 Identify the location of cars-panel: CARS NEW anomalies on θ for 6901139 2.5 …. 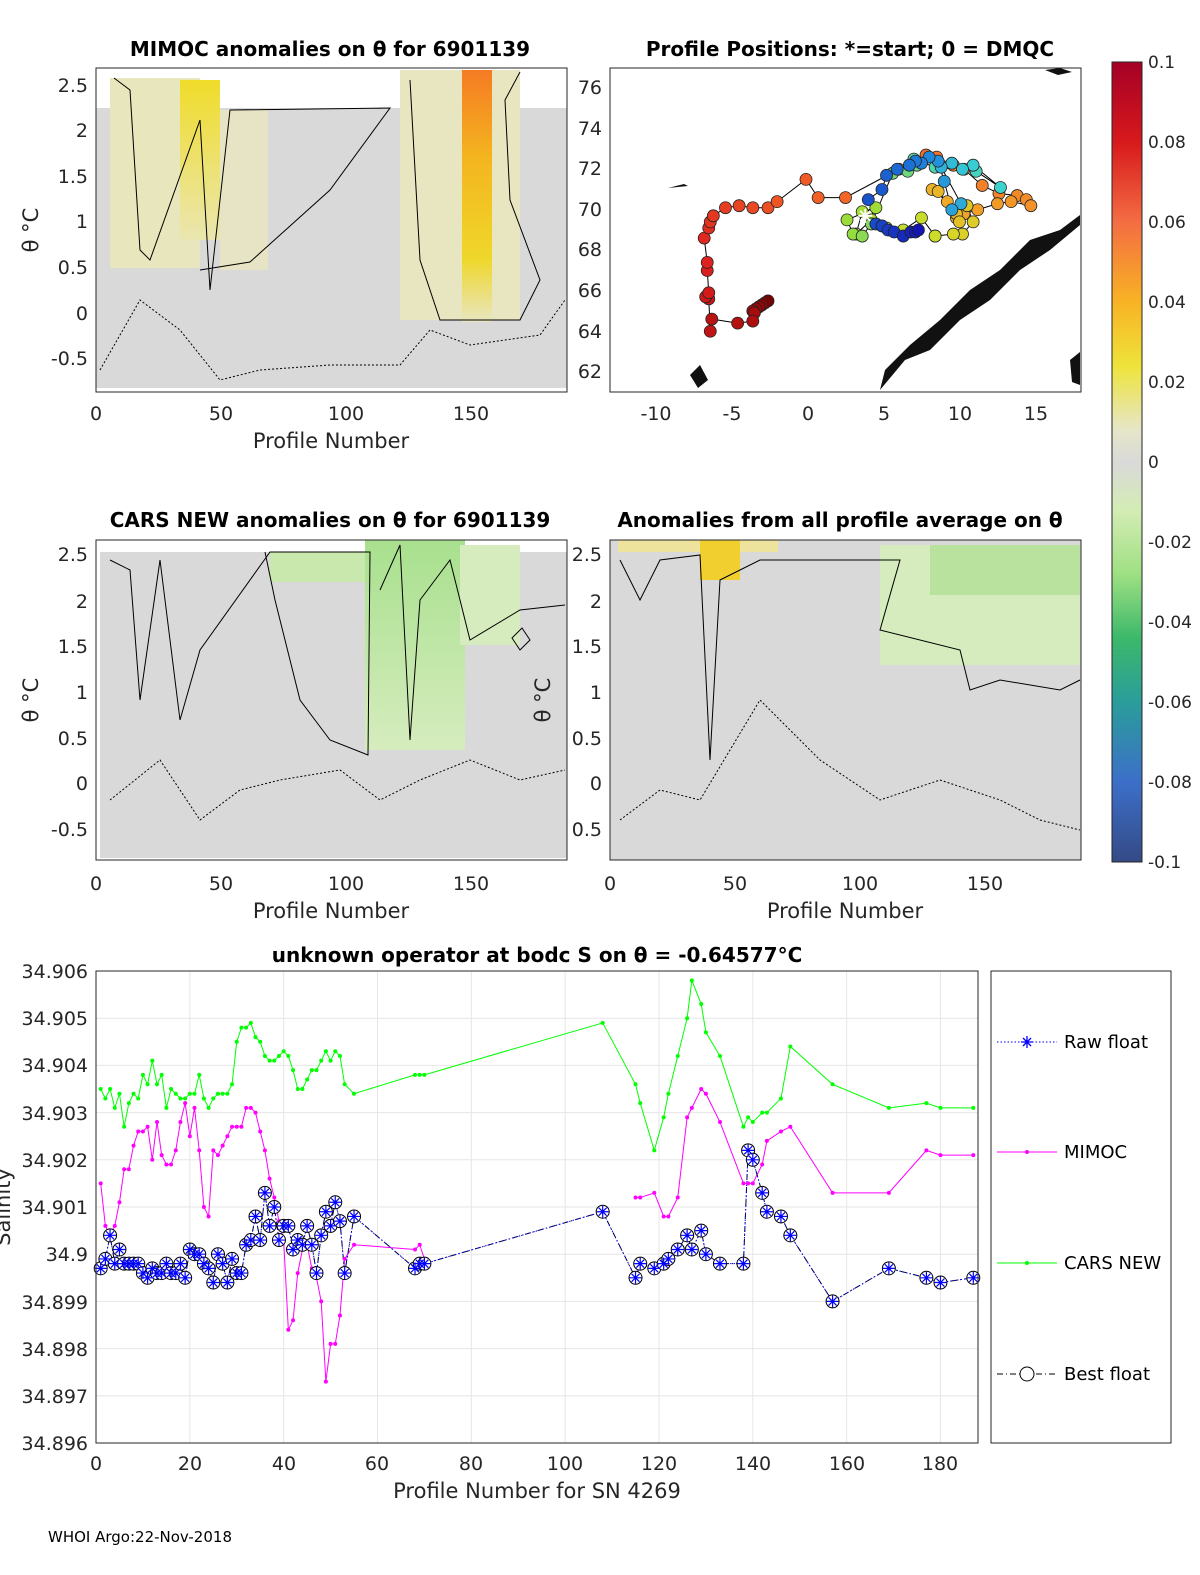
(293, 715).